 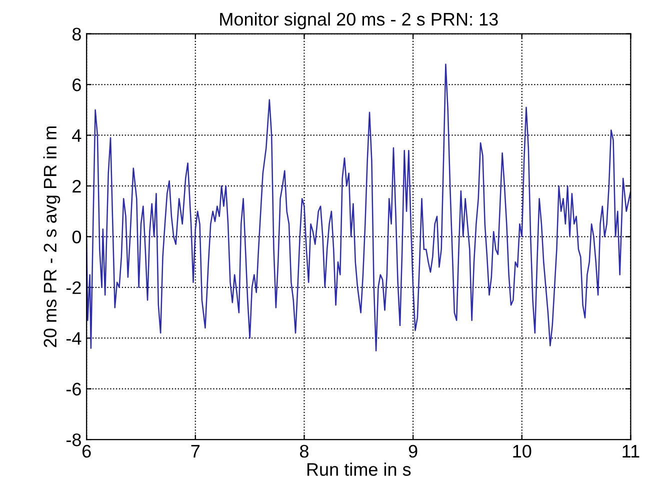 I want to click on y-tick-label: -2, so click(x=73, y=287).